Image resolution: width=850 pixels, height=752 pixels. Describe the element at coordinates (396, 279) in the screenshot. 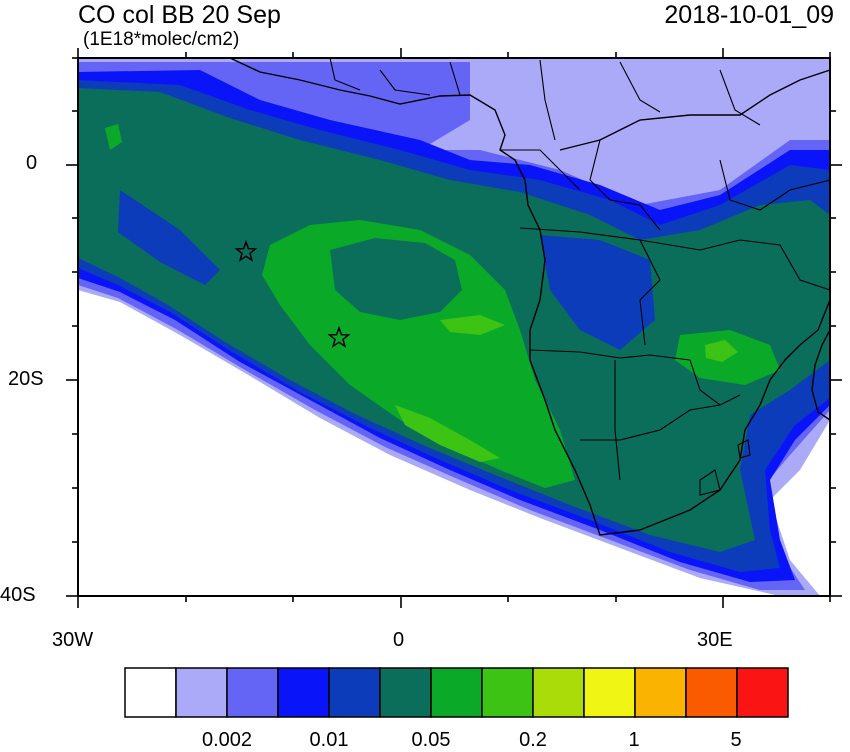

I see `plume-green-inner-gap` at that location.